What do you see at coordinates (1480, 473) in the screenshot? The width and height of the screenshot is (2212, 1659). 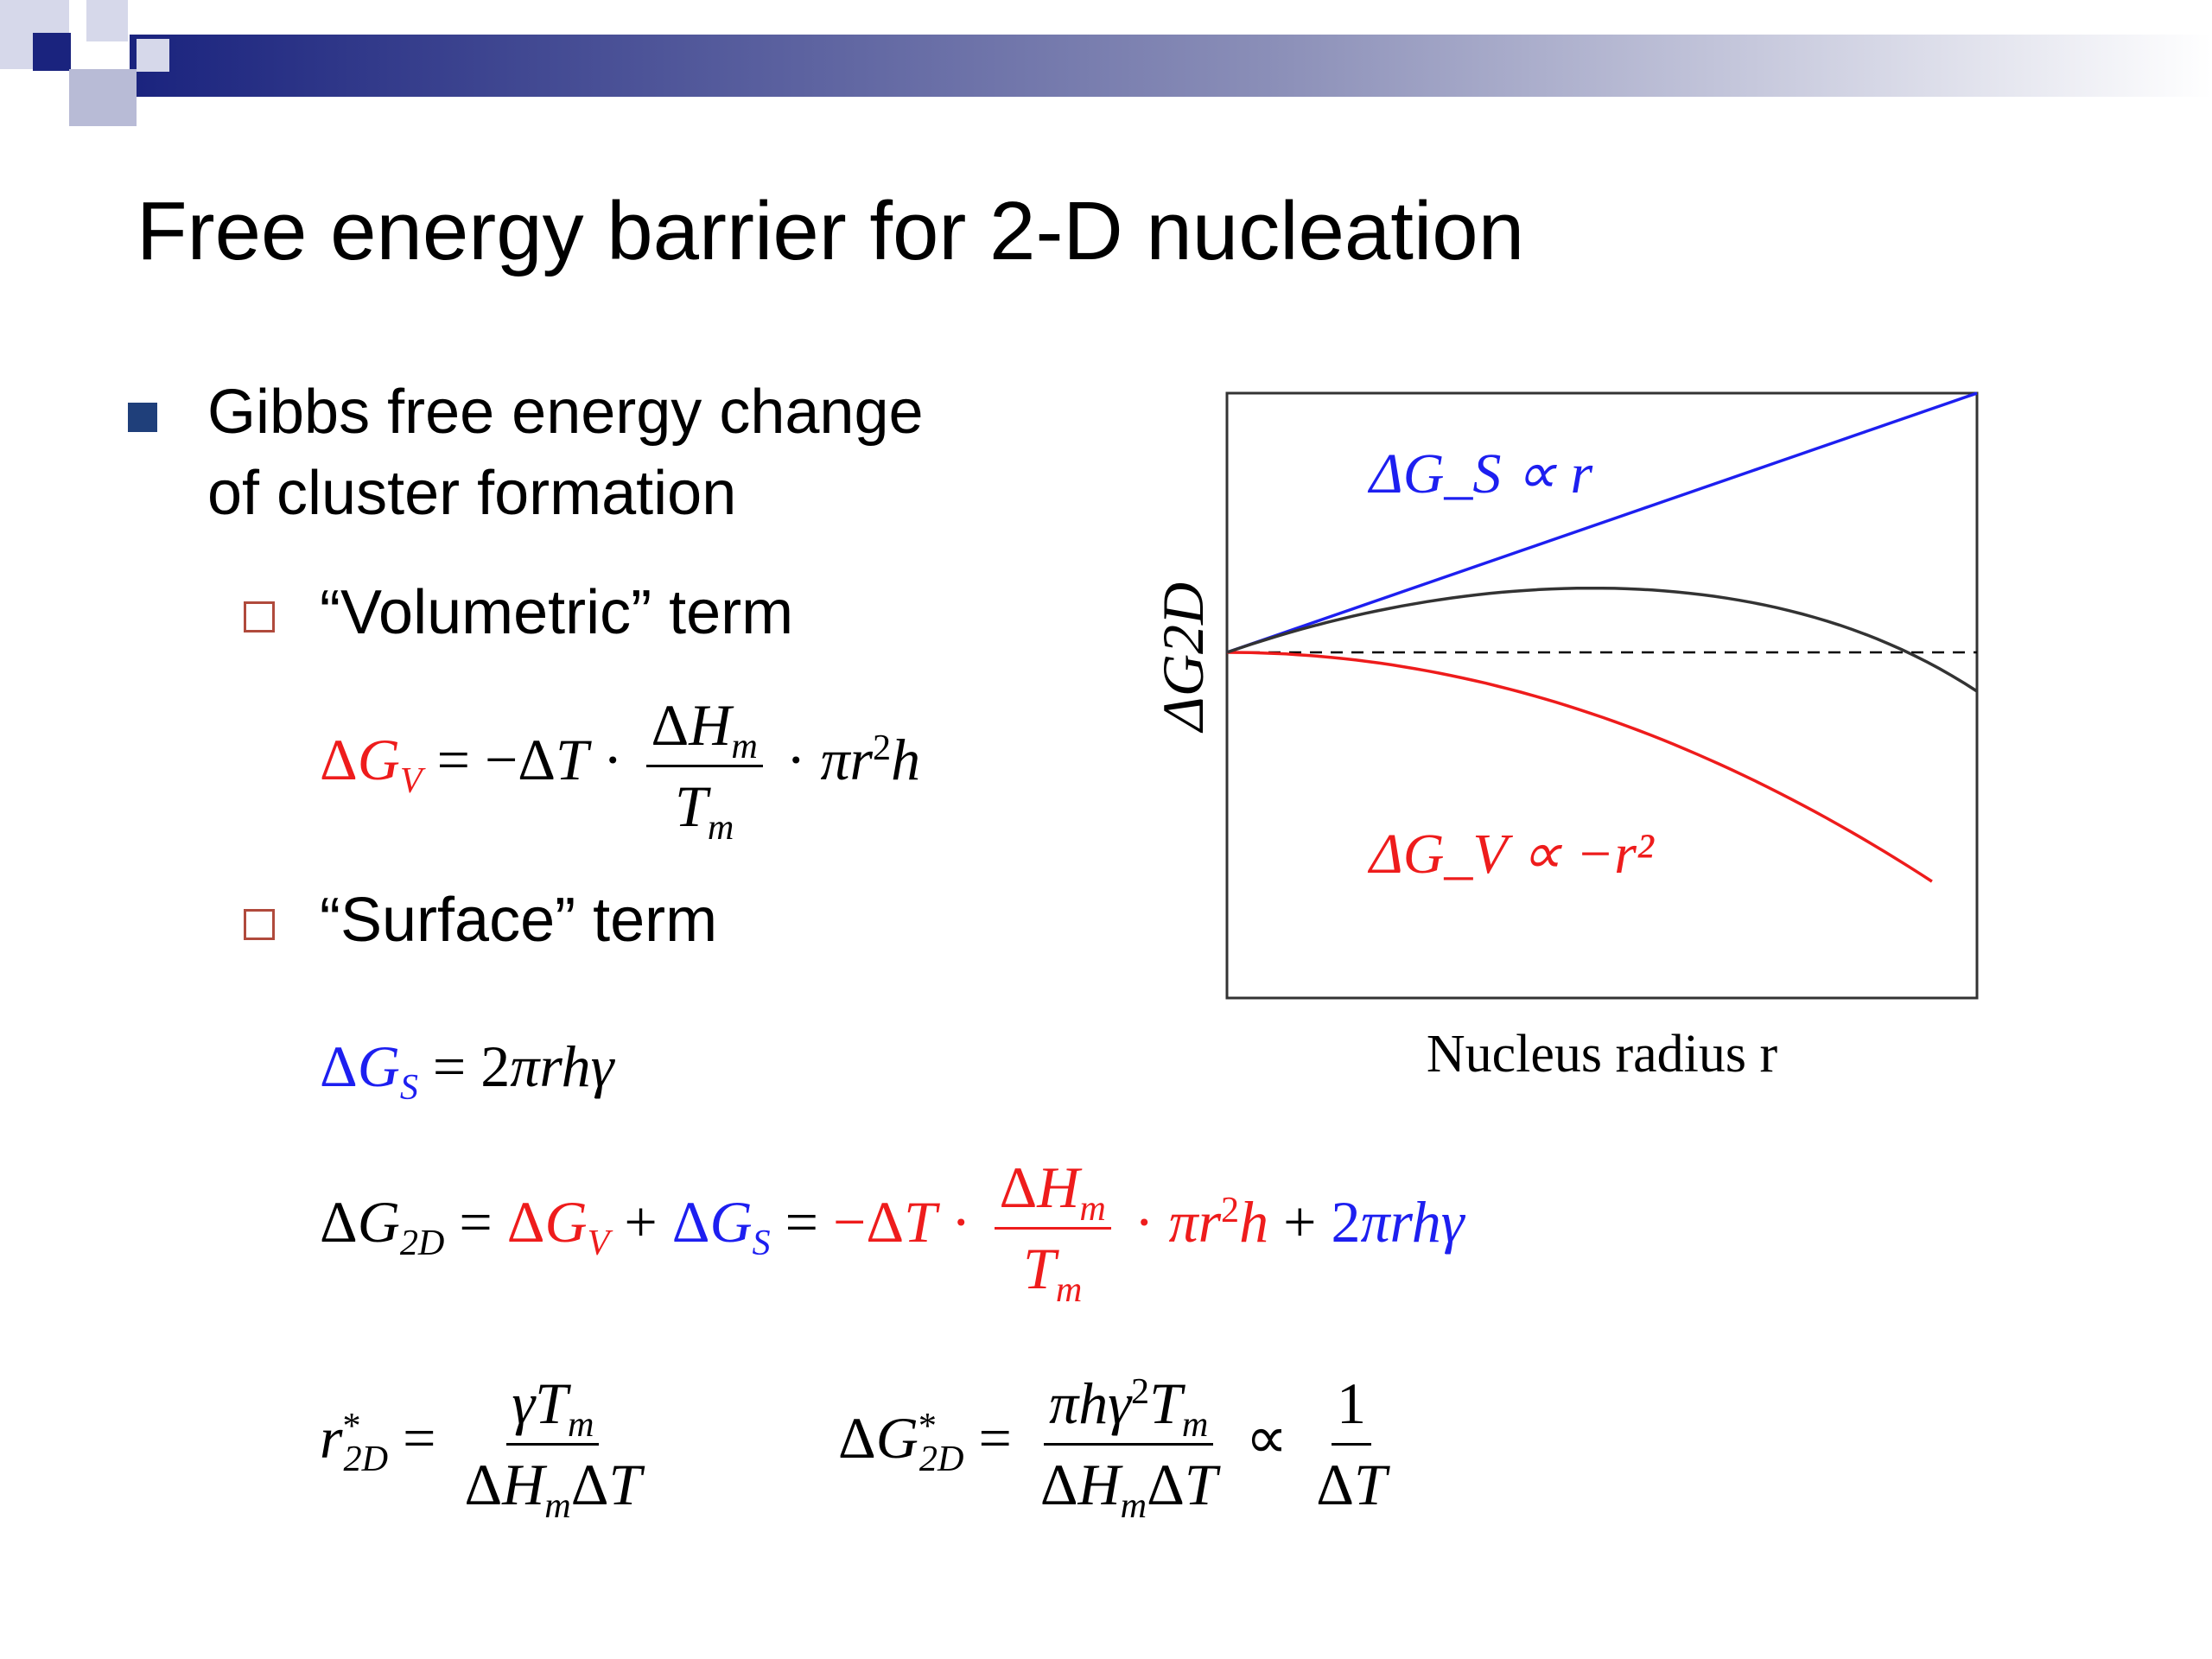 I see `annotation-surface: ΔG_S ∝ r` at bounding box center [1480, 473].